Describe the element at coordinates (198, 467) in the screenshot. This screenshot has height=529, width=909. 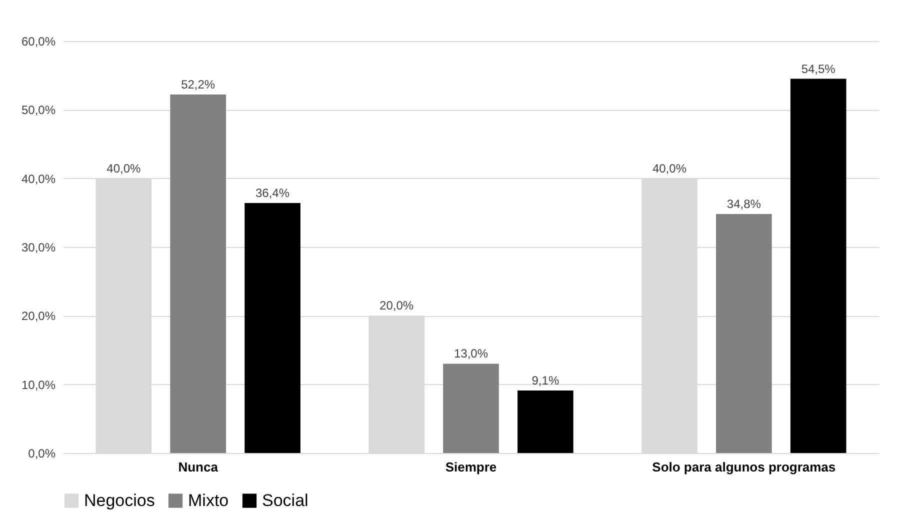
I see `x-tick-label: Nunca` at that location.